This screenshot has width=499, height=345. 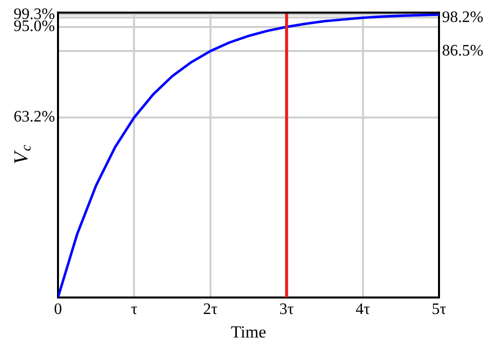 I want to click on x-tick-label: 5τ, so click(x=439, y=309).